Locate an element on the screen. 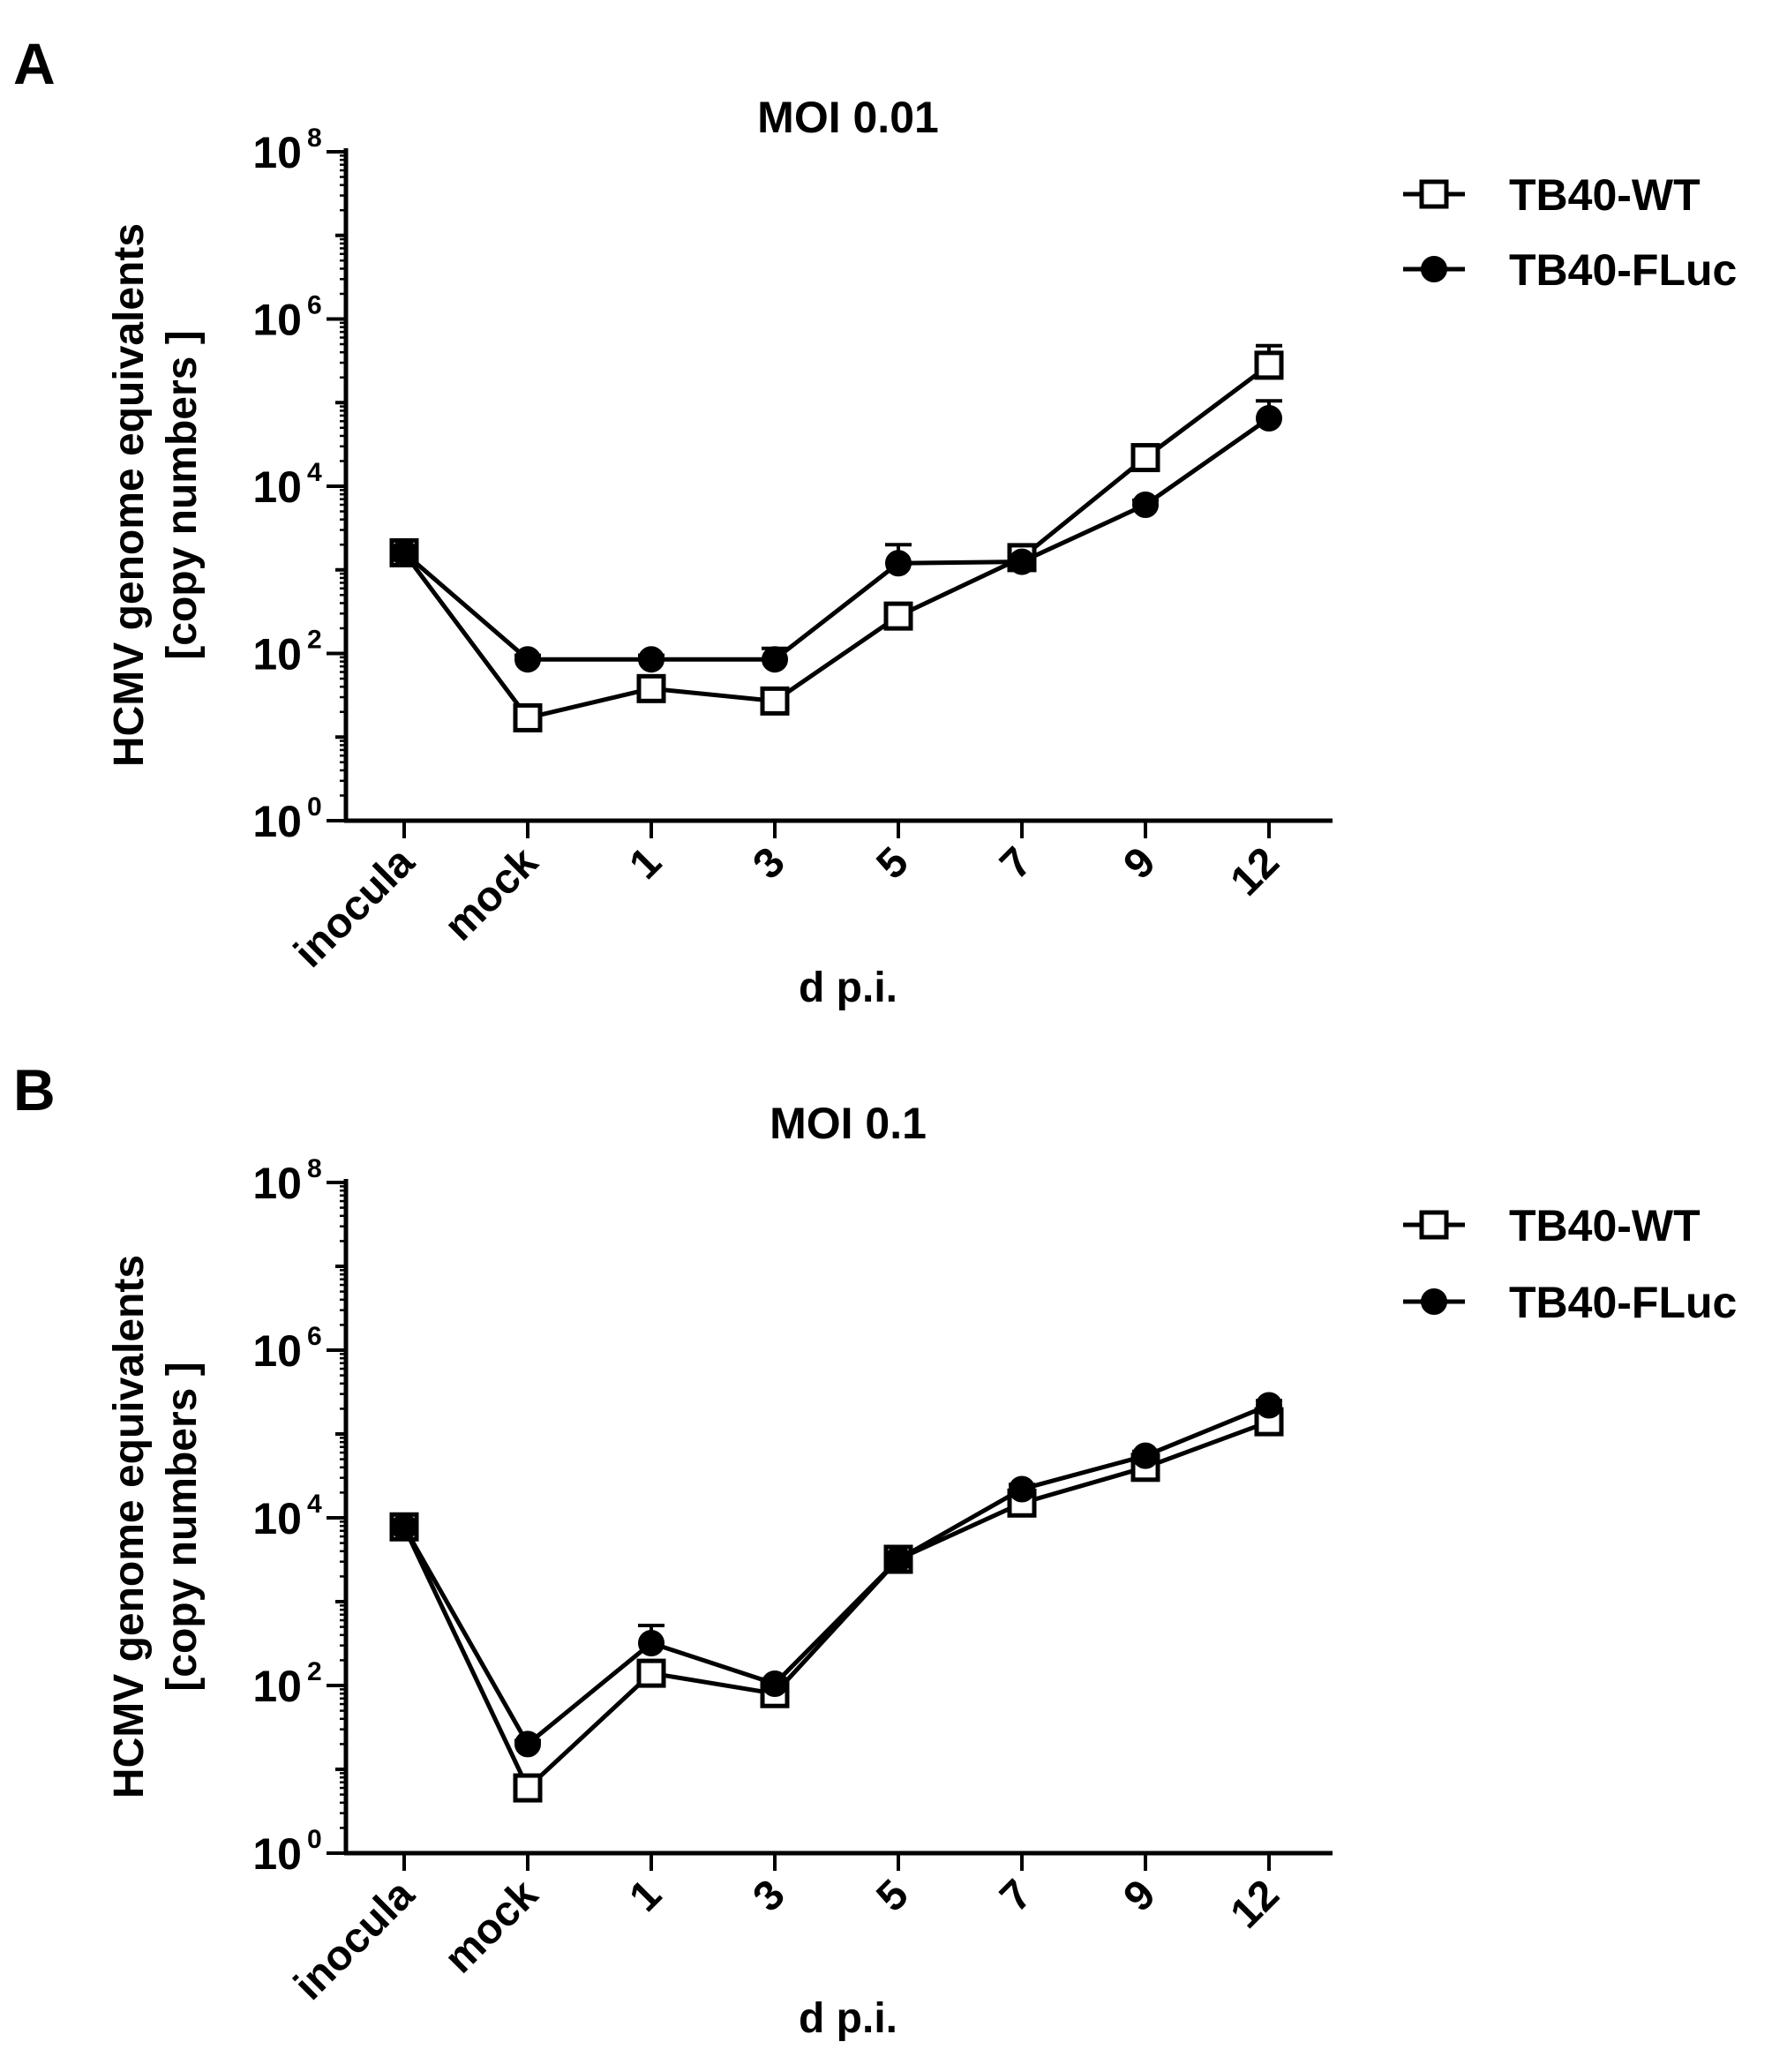 The width and height of the screenshot is (1787, 2072). y-tick-label: 10 8 is located at coordinates (286, 151).